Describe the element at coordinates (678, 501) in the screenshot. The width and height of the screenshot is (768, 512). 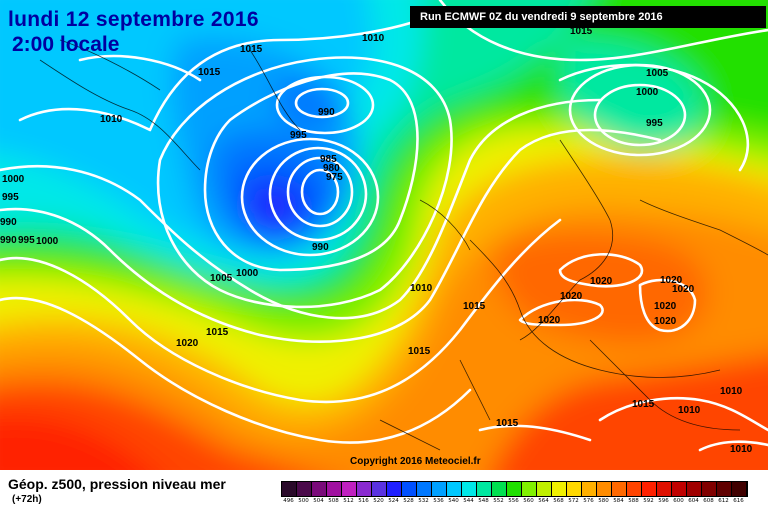
I see `legend-label: 600` at that location.